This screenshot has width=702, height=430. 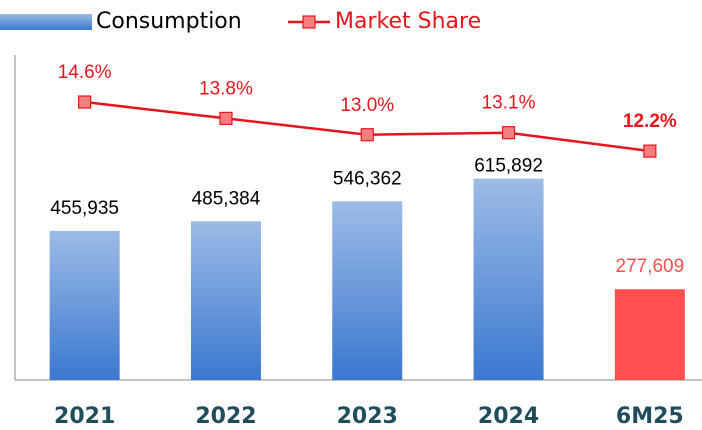 I want to click on legend: Consumption Market Share, so click(x=240, y=21).